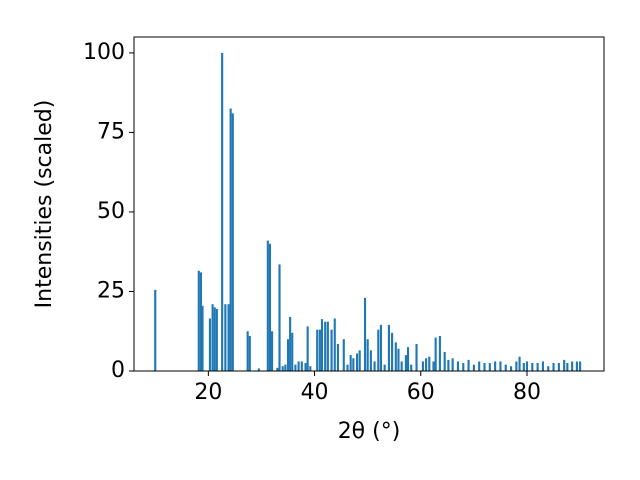 This screenshot has height=480, width=640. Describe the element at coordinates (111, 290) in the screenshot. I see `y-tick-label: 25` at that location.